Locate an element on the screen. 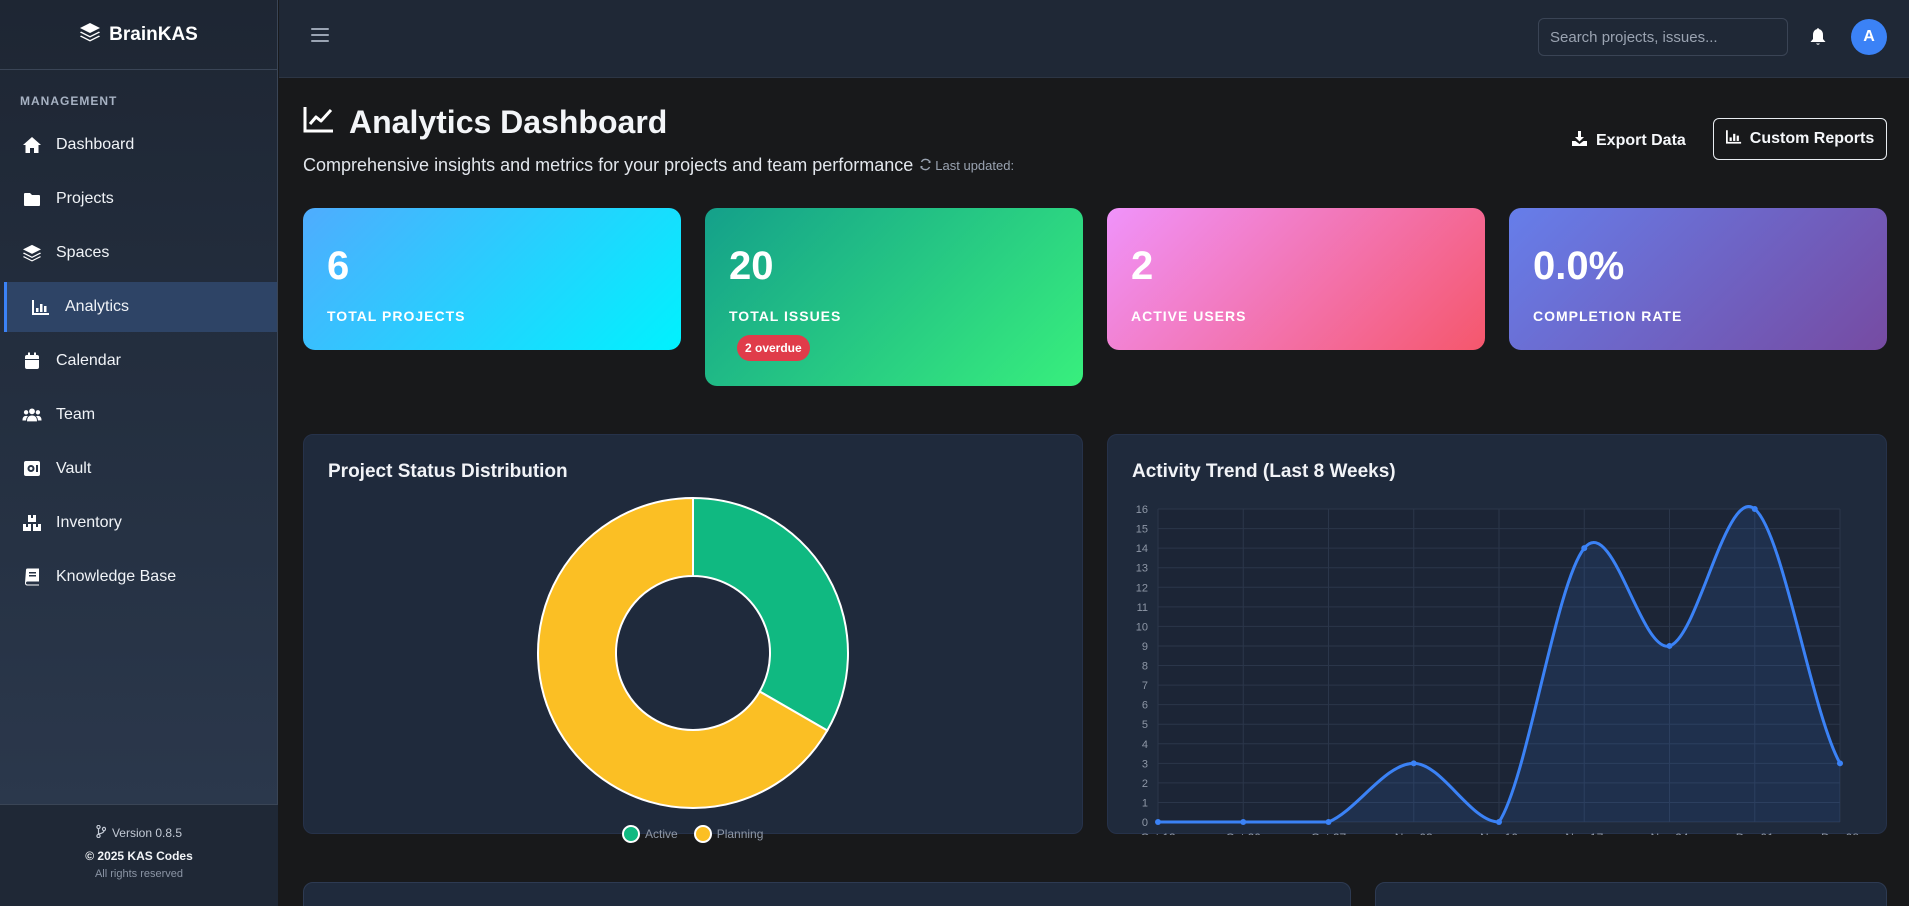  stat-value: 20 is located at coordinates (751, 266).